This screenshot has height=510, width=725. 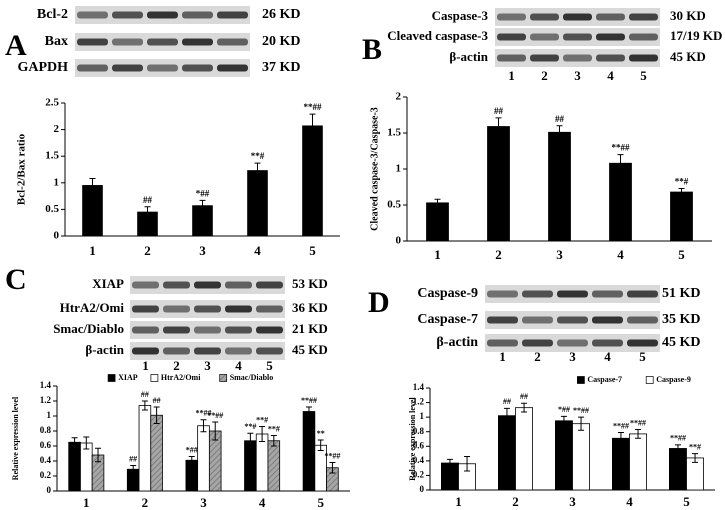 What do you see at coordinates (399, 97) in the screenshot?
I see `y-tick-label: 2` at bounding box center [399, 97].